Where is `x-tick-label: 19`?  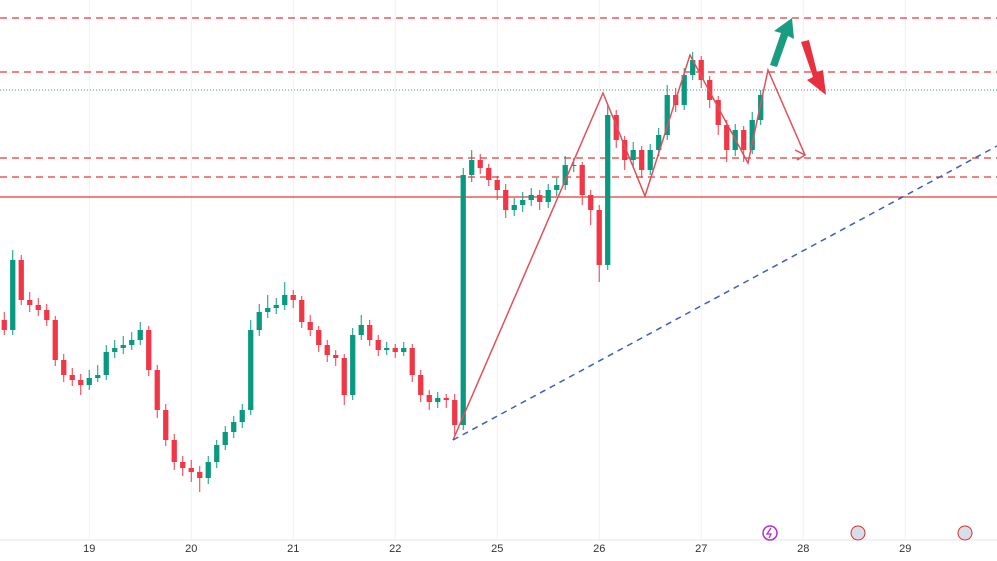
x-tick-label: 19 is located at coordinates (89, 549).